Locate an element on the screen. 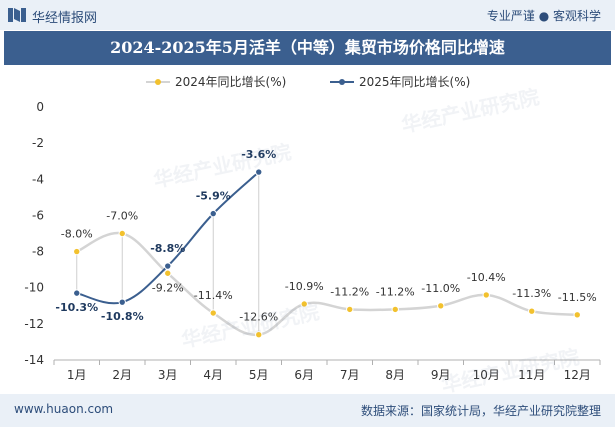 This screenshot has height=427, width=615. data-label-2024: -10.9% is located at coordinates (304, 286).